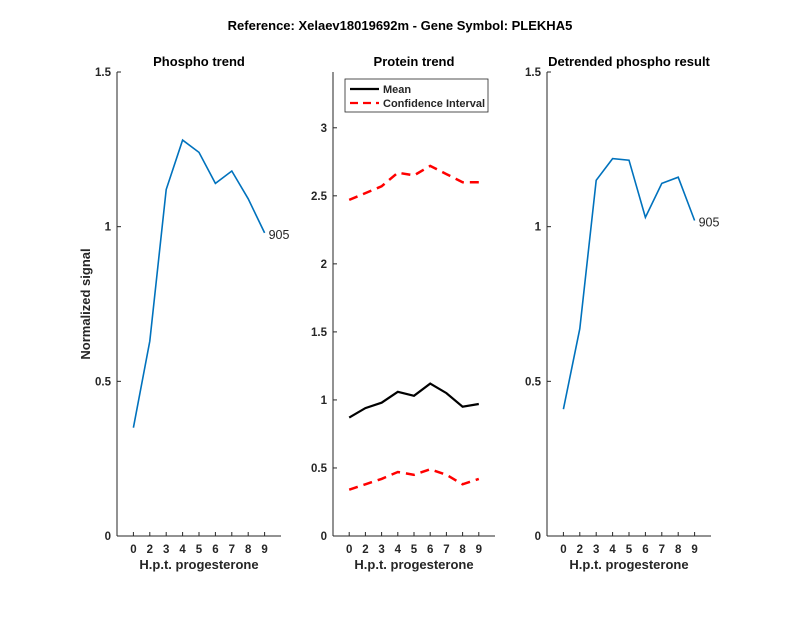 This screenshot has width=800, height=618. I want to click on subplot-title: Phospho trend, so click(199, 61).